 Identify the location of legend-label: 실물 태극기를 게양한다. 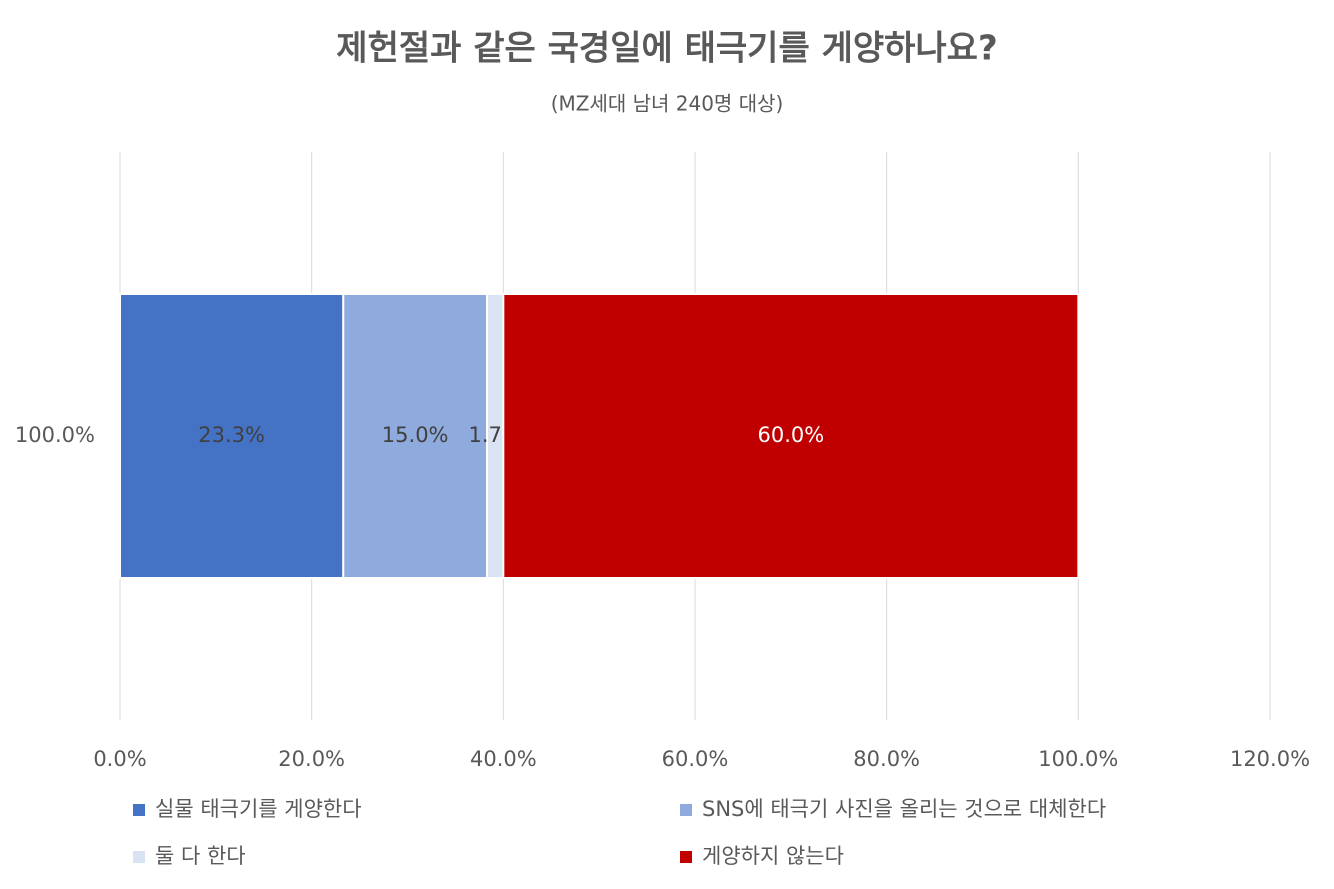
(258, 809).